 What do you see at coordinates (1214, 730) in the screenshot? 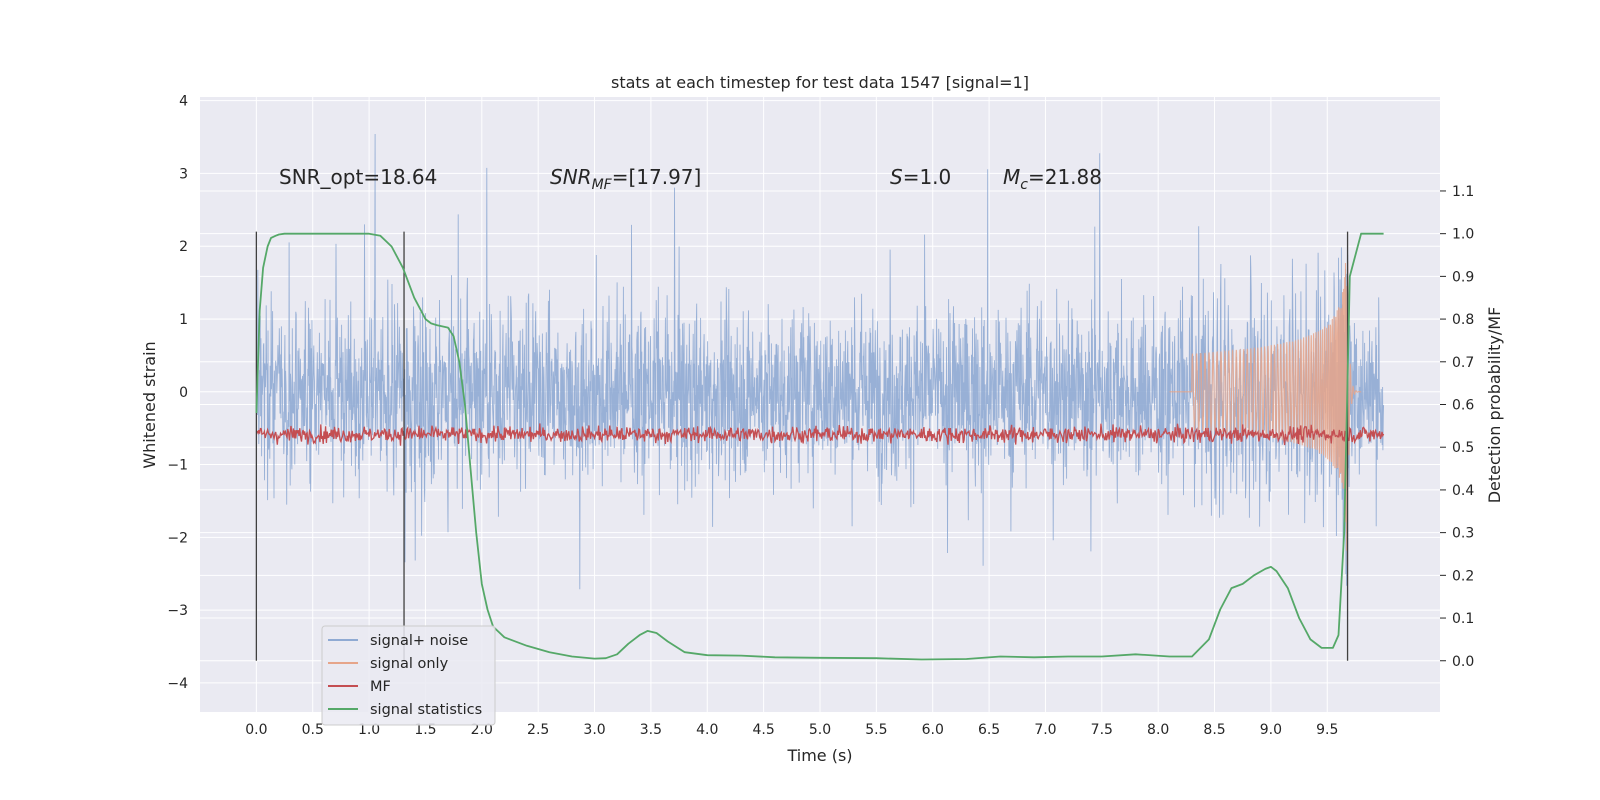
I see `x-tick-label: 8.5` at bounding box center [1214, 730].